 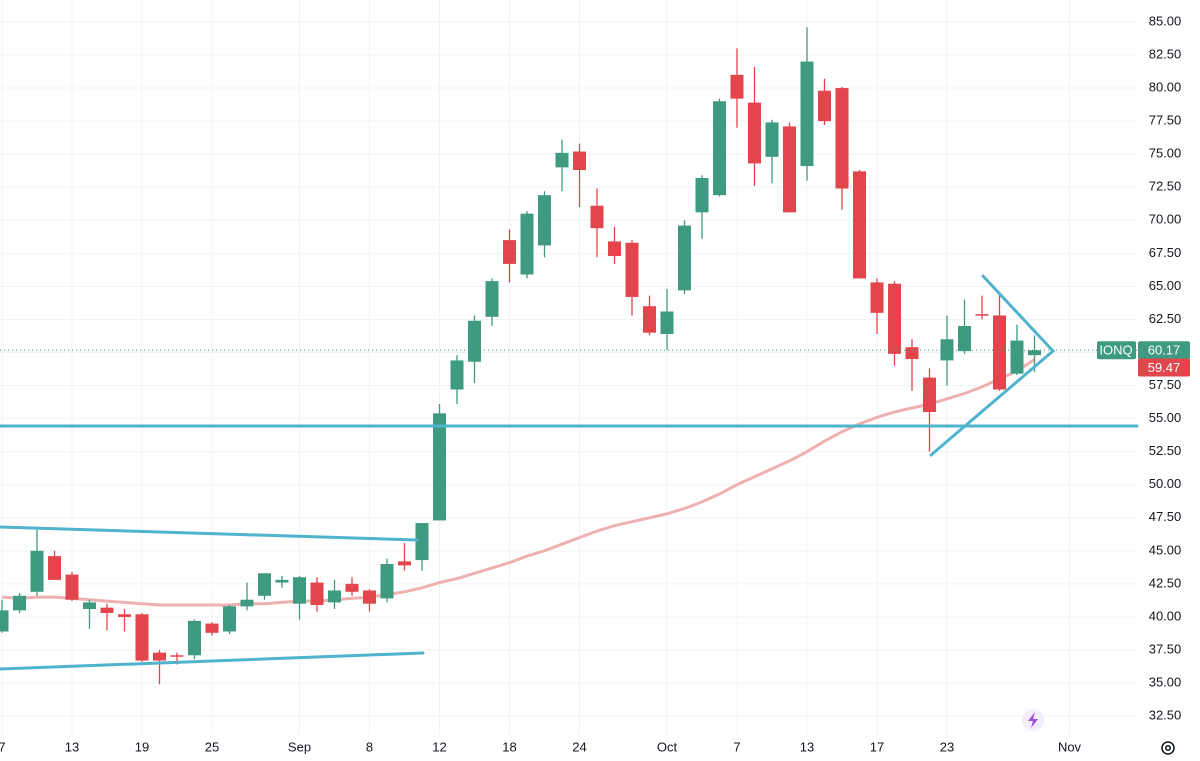 I want to click on symbol-label: IONQ, so click(x=1115, y=350).